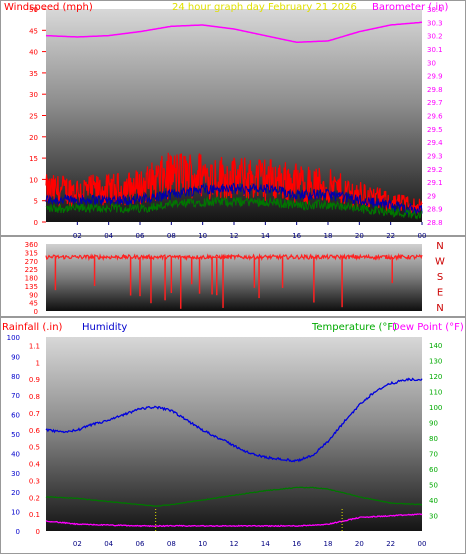 This screenshot has width=466, height=555. What do you see at coordinates (15, 474) in the screenshot?
I see `humidity-y-tick: 30` at bounding box center [15, 474].